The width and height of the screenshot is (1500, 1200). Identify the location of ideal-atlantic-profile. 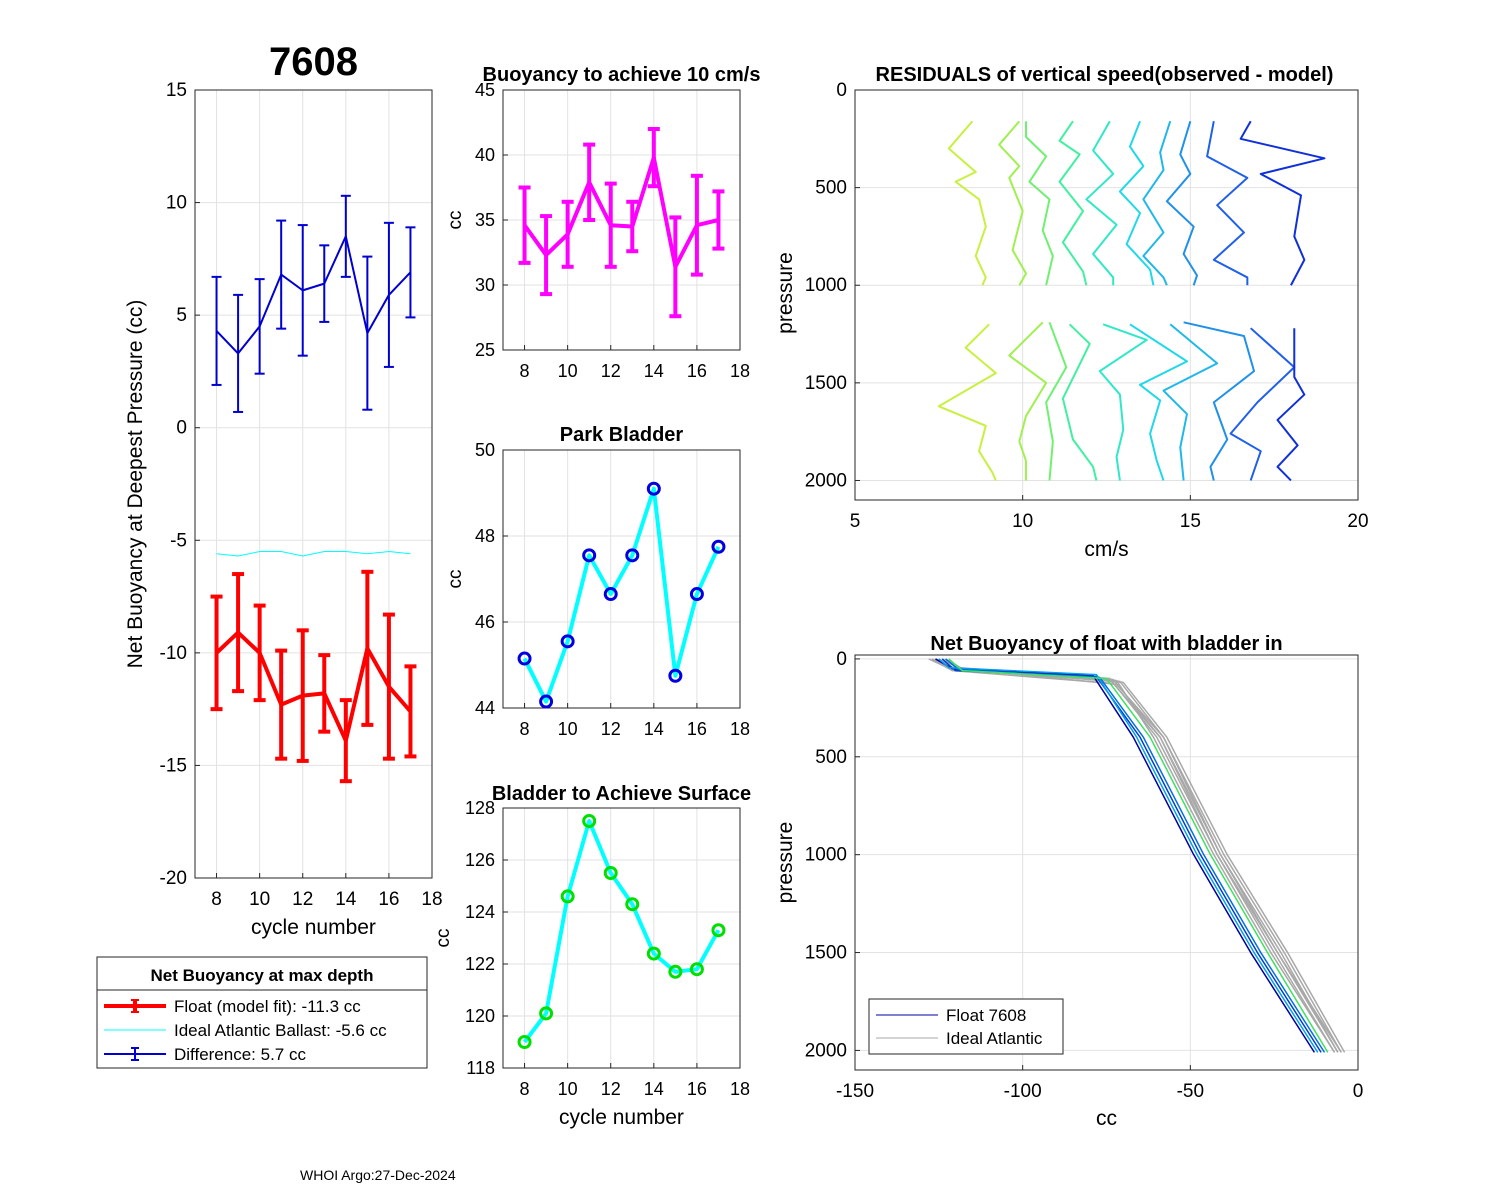
(1133, 855).